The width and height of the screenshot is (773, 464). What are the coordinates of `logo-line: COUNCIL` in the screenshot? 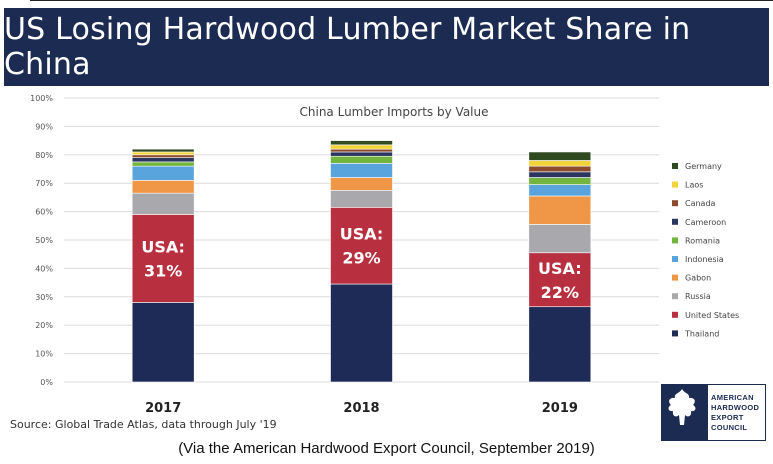 It's located at (729, 427).